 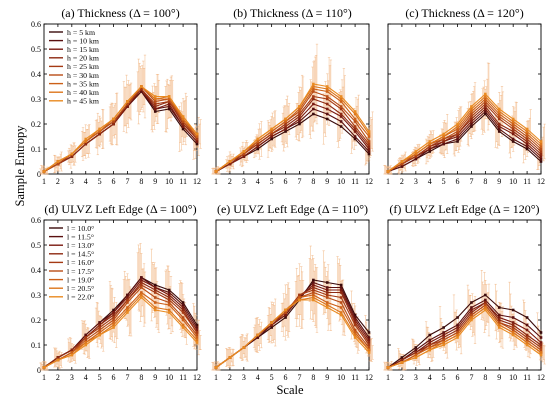 I want to click on legend-label: l = 19.0°, so click(x=80, y=279).